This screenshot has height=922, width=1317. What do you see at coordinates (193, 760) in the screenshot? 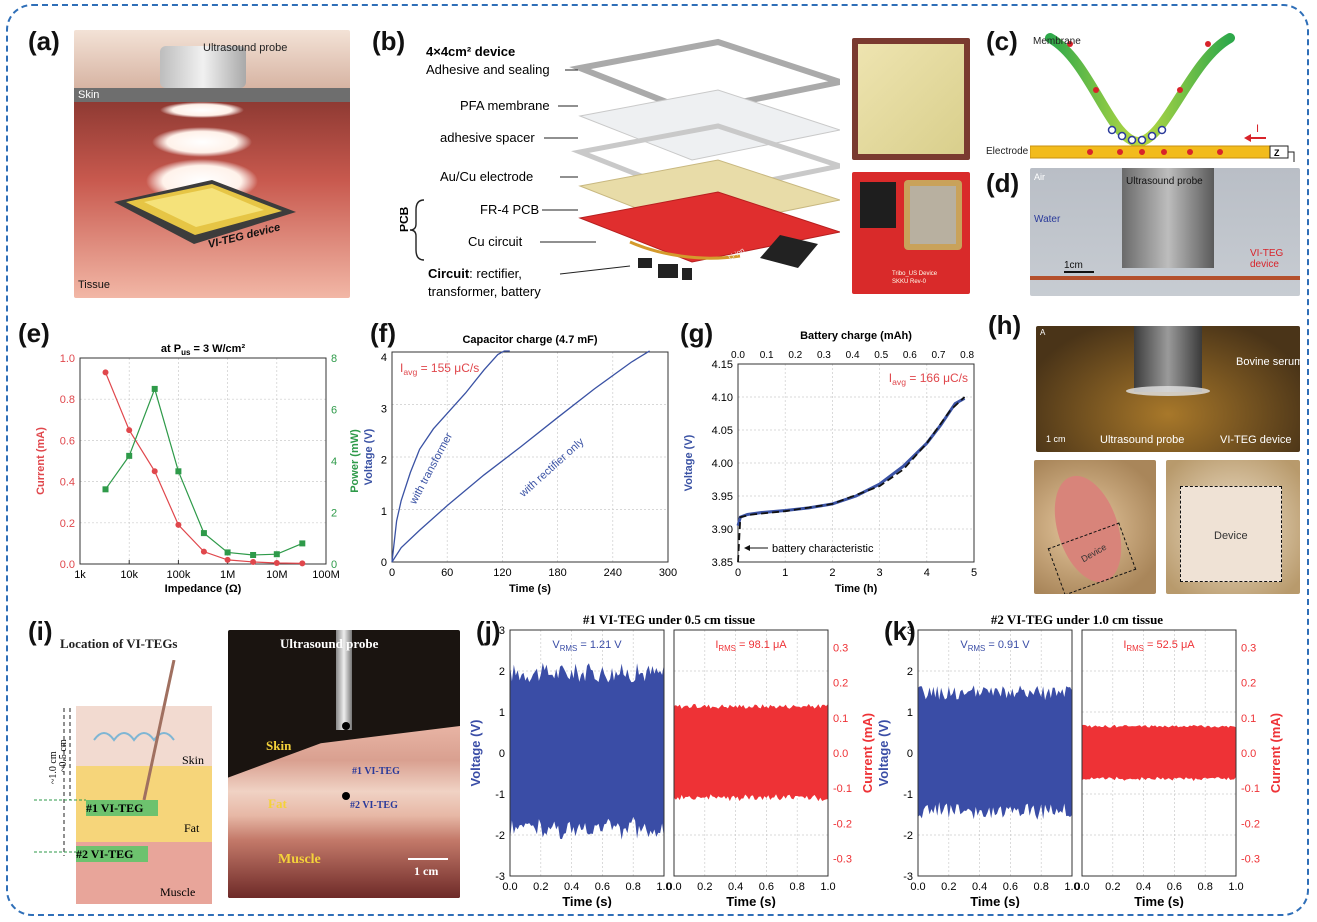
I see `i-skin-label: Skin` at bounding box center [193, 760].